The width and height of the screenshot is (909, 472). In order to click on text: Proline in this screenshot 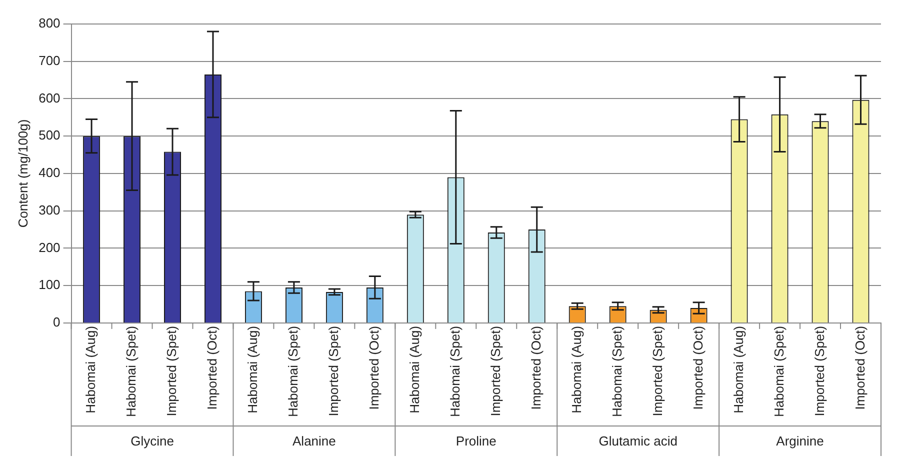, I will do `click(476, 441)`.